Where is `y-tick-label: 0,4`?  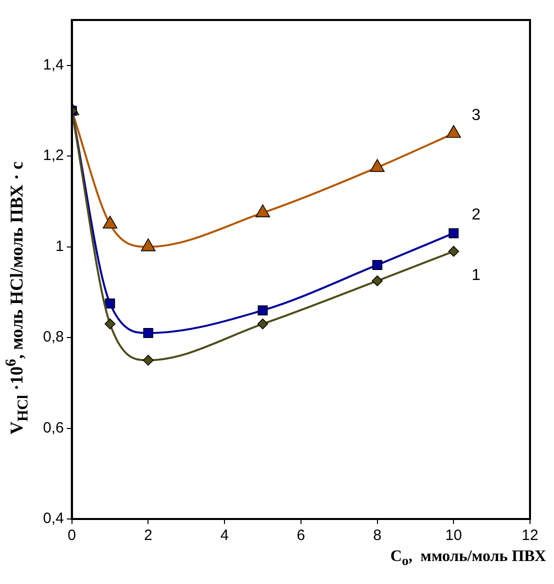 y-tick-label: 0,4 is located at coordinates (53, 519).